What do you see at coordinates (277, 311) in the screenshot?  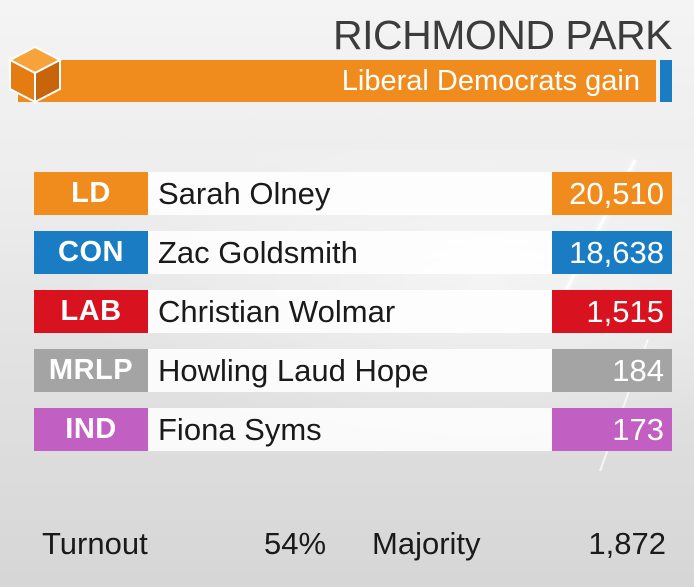 I see `candidate-name: Christian Wolmar` at bounding box center [277, 311].